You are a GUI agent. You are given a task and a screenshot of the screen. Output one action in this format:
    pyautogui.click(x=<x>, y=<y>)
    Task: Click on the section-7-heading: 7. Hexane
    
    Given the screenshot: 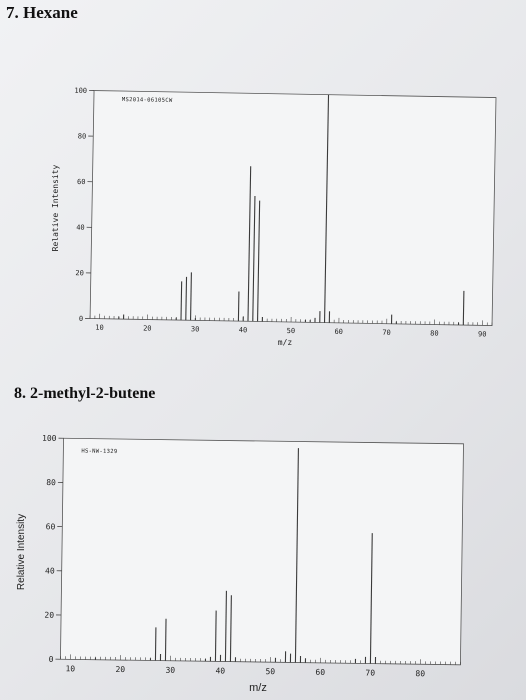 What is the action you would take?
    pyautogui.click(x=42, y=12)
    